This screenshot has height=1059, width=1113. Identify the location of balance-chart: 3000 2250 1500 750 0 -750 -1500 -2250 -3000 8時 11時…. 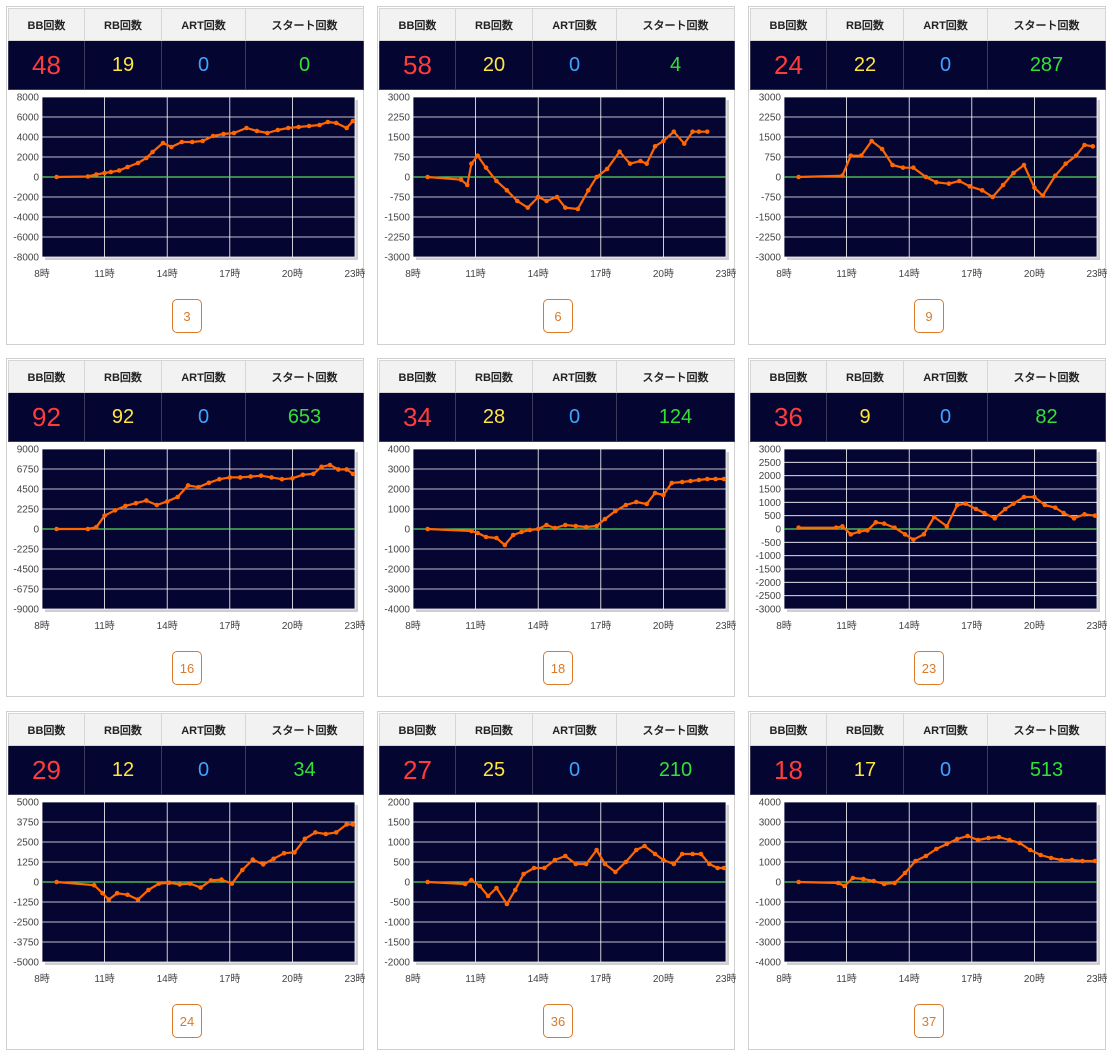
(560, 187).